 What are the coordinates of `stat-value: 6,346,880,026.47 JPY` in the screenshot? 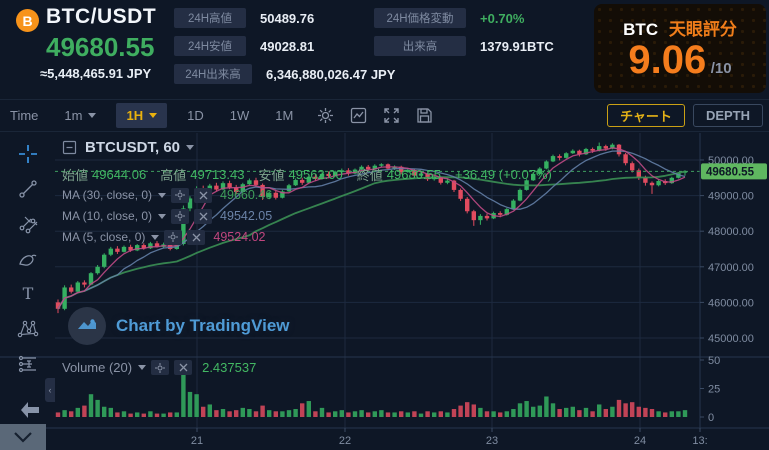 It's located at (331, 74).